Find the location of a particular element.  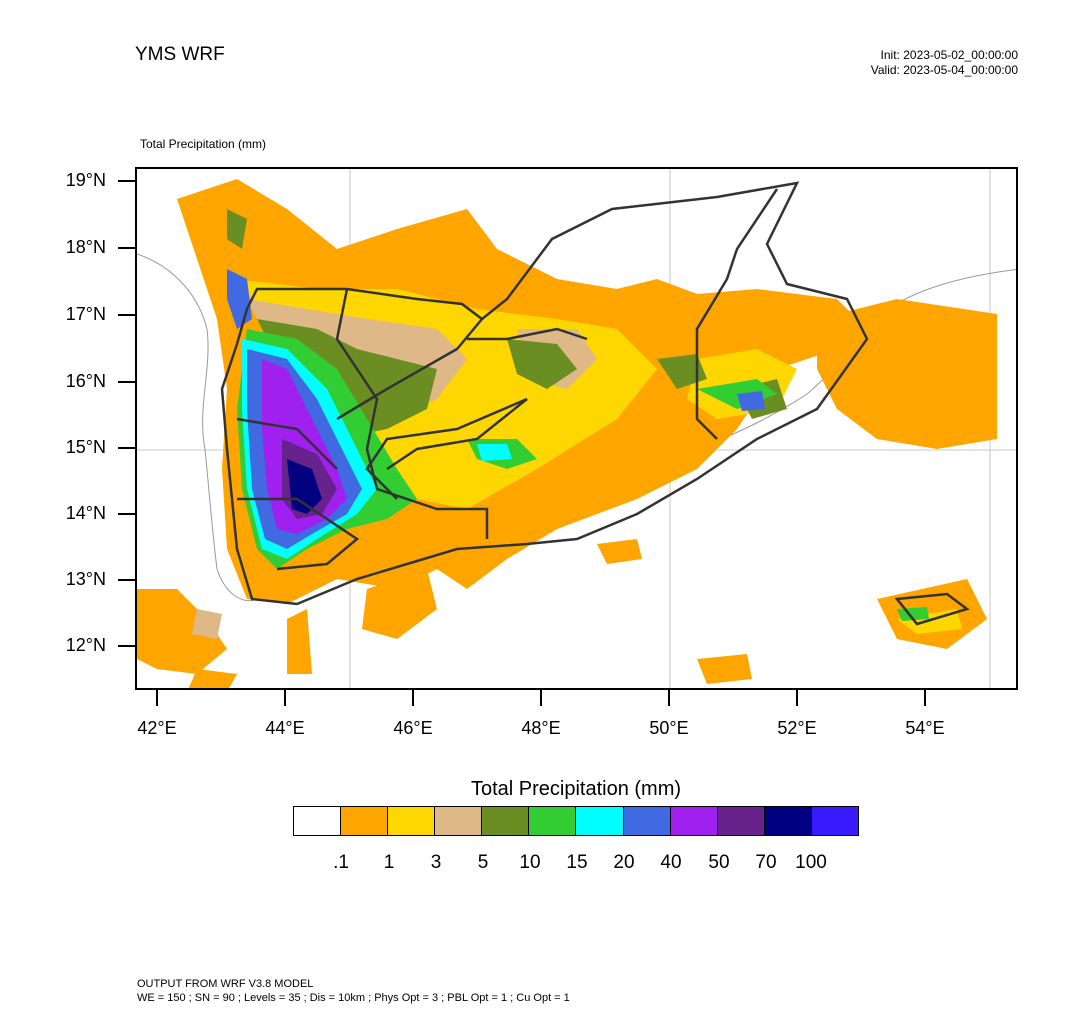

init-time: Init: 2023-05-02_00:00:00 is located at coordinates (949, 55).